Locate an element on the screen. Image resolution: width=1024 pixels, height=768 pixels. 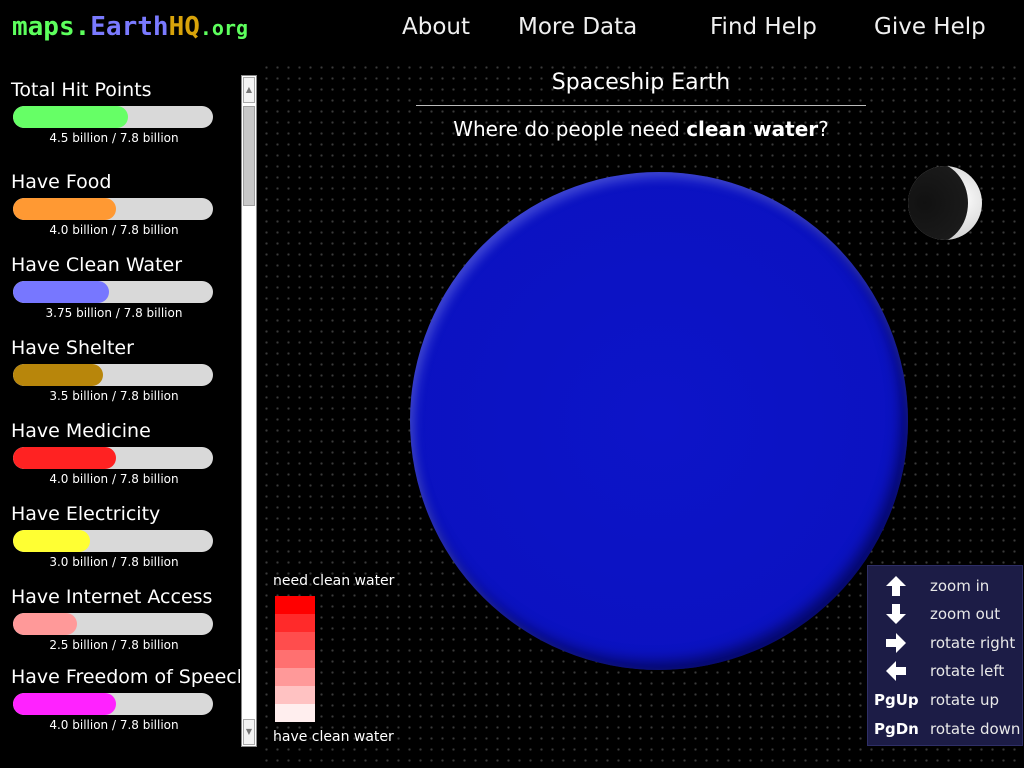
control-rotate-up: PgUp rotate up is located at coordinates (946, 700).